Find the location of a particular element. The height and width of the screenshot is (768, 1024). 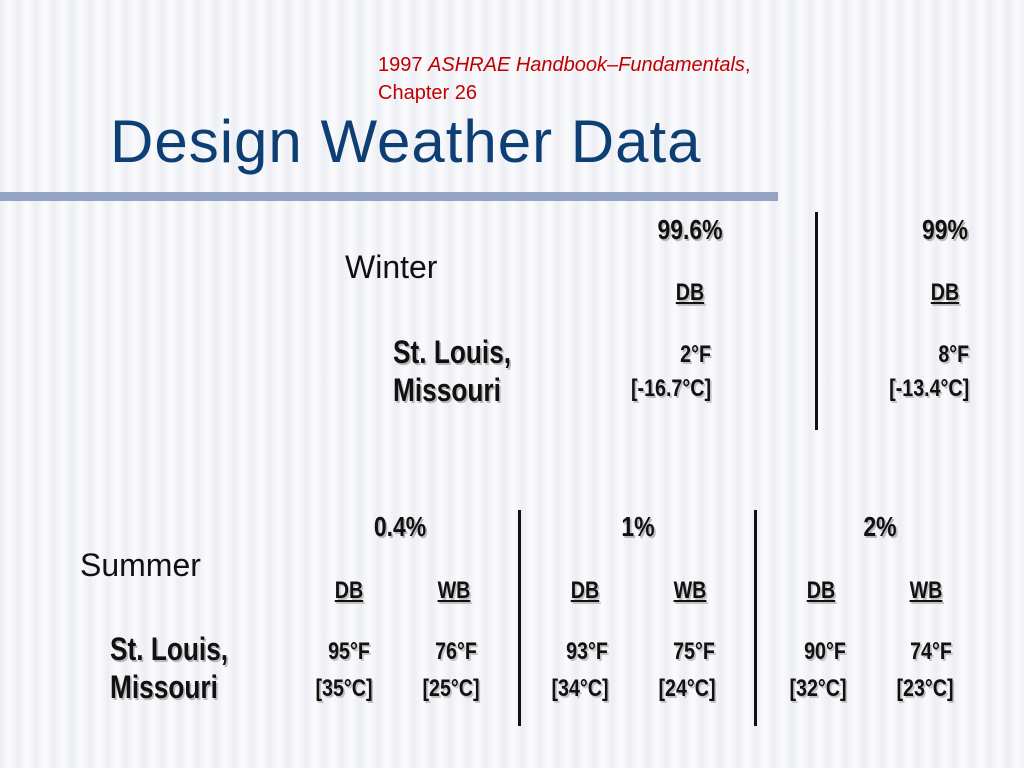

summer-group3-wb-header: WB is located at coordinates (926, 590).